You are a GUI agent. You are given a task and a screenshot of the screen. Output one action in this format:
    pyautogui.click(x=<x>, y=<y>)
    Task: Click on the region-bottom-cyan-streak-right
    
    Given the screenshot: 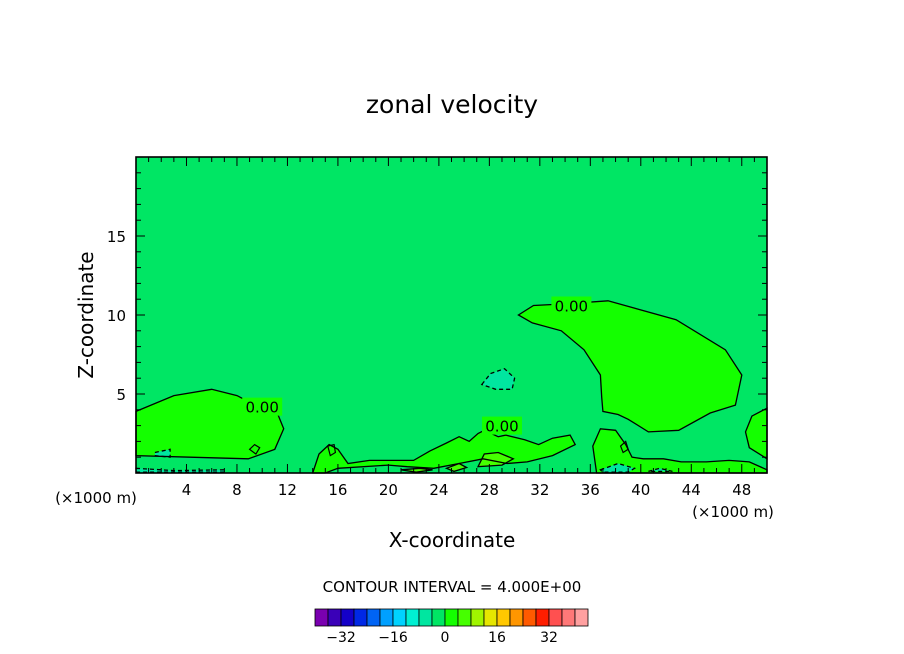 What is the action you would take?
    pyautogui.click(x=617, y=468)
    